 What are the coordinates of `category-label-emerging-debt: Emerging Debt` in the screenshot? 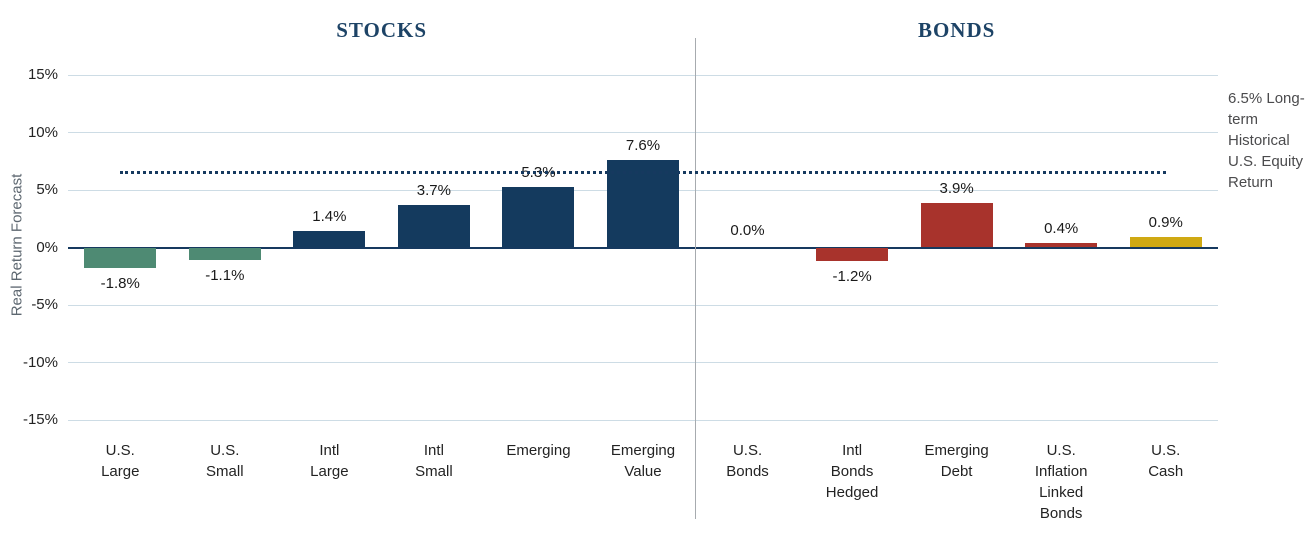 It's located at (957, 461).